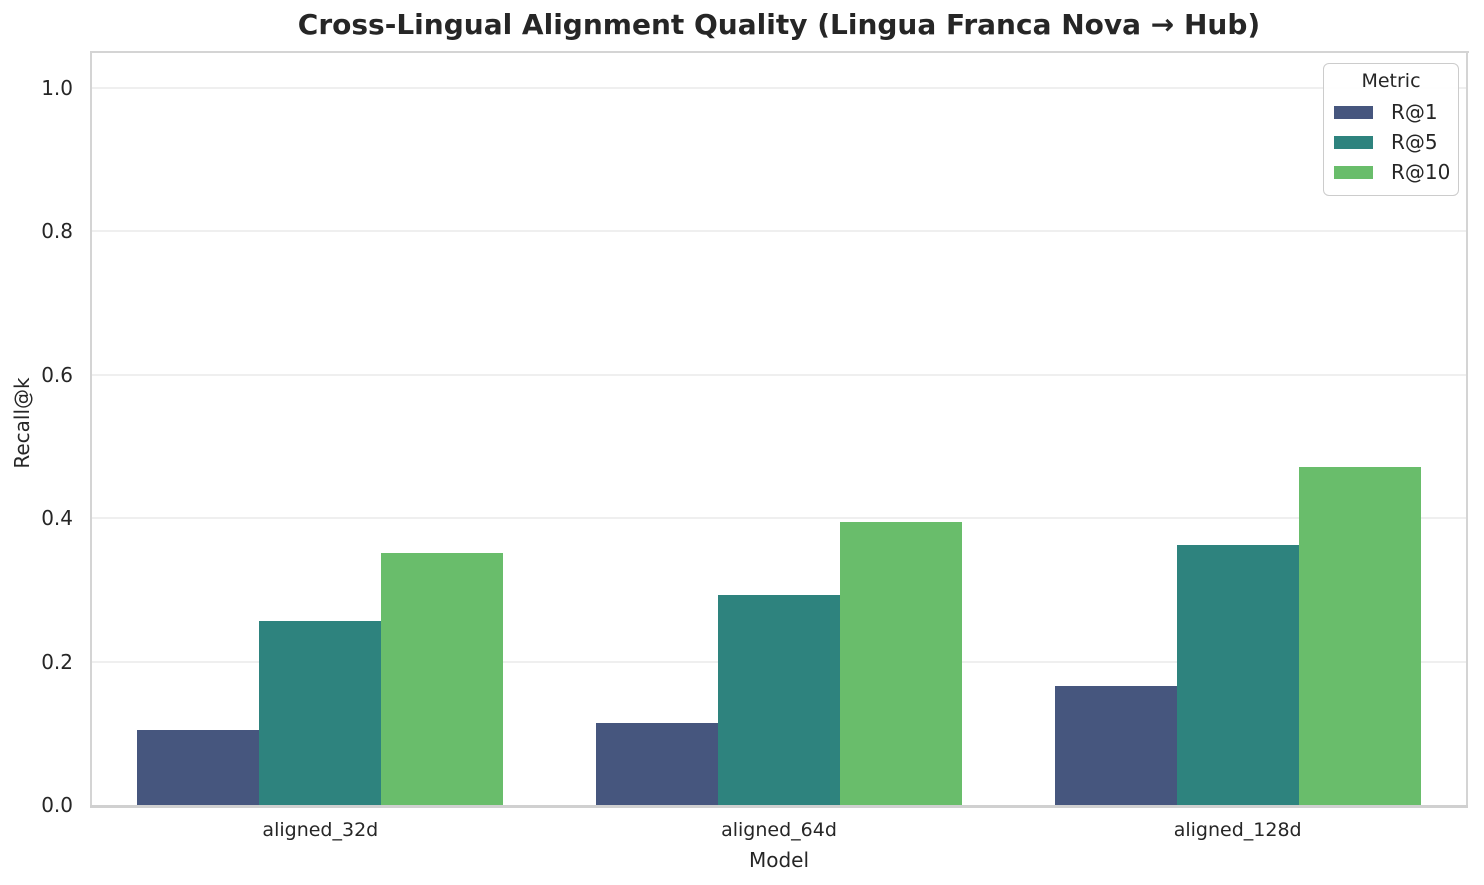 The image size is (1484, 885). I want to click on spine-bottom, so click(779, 806).